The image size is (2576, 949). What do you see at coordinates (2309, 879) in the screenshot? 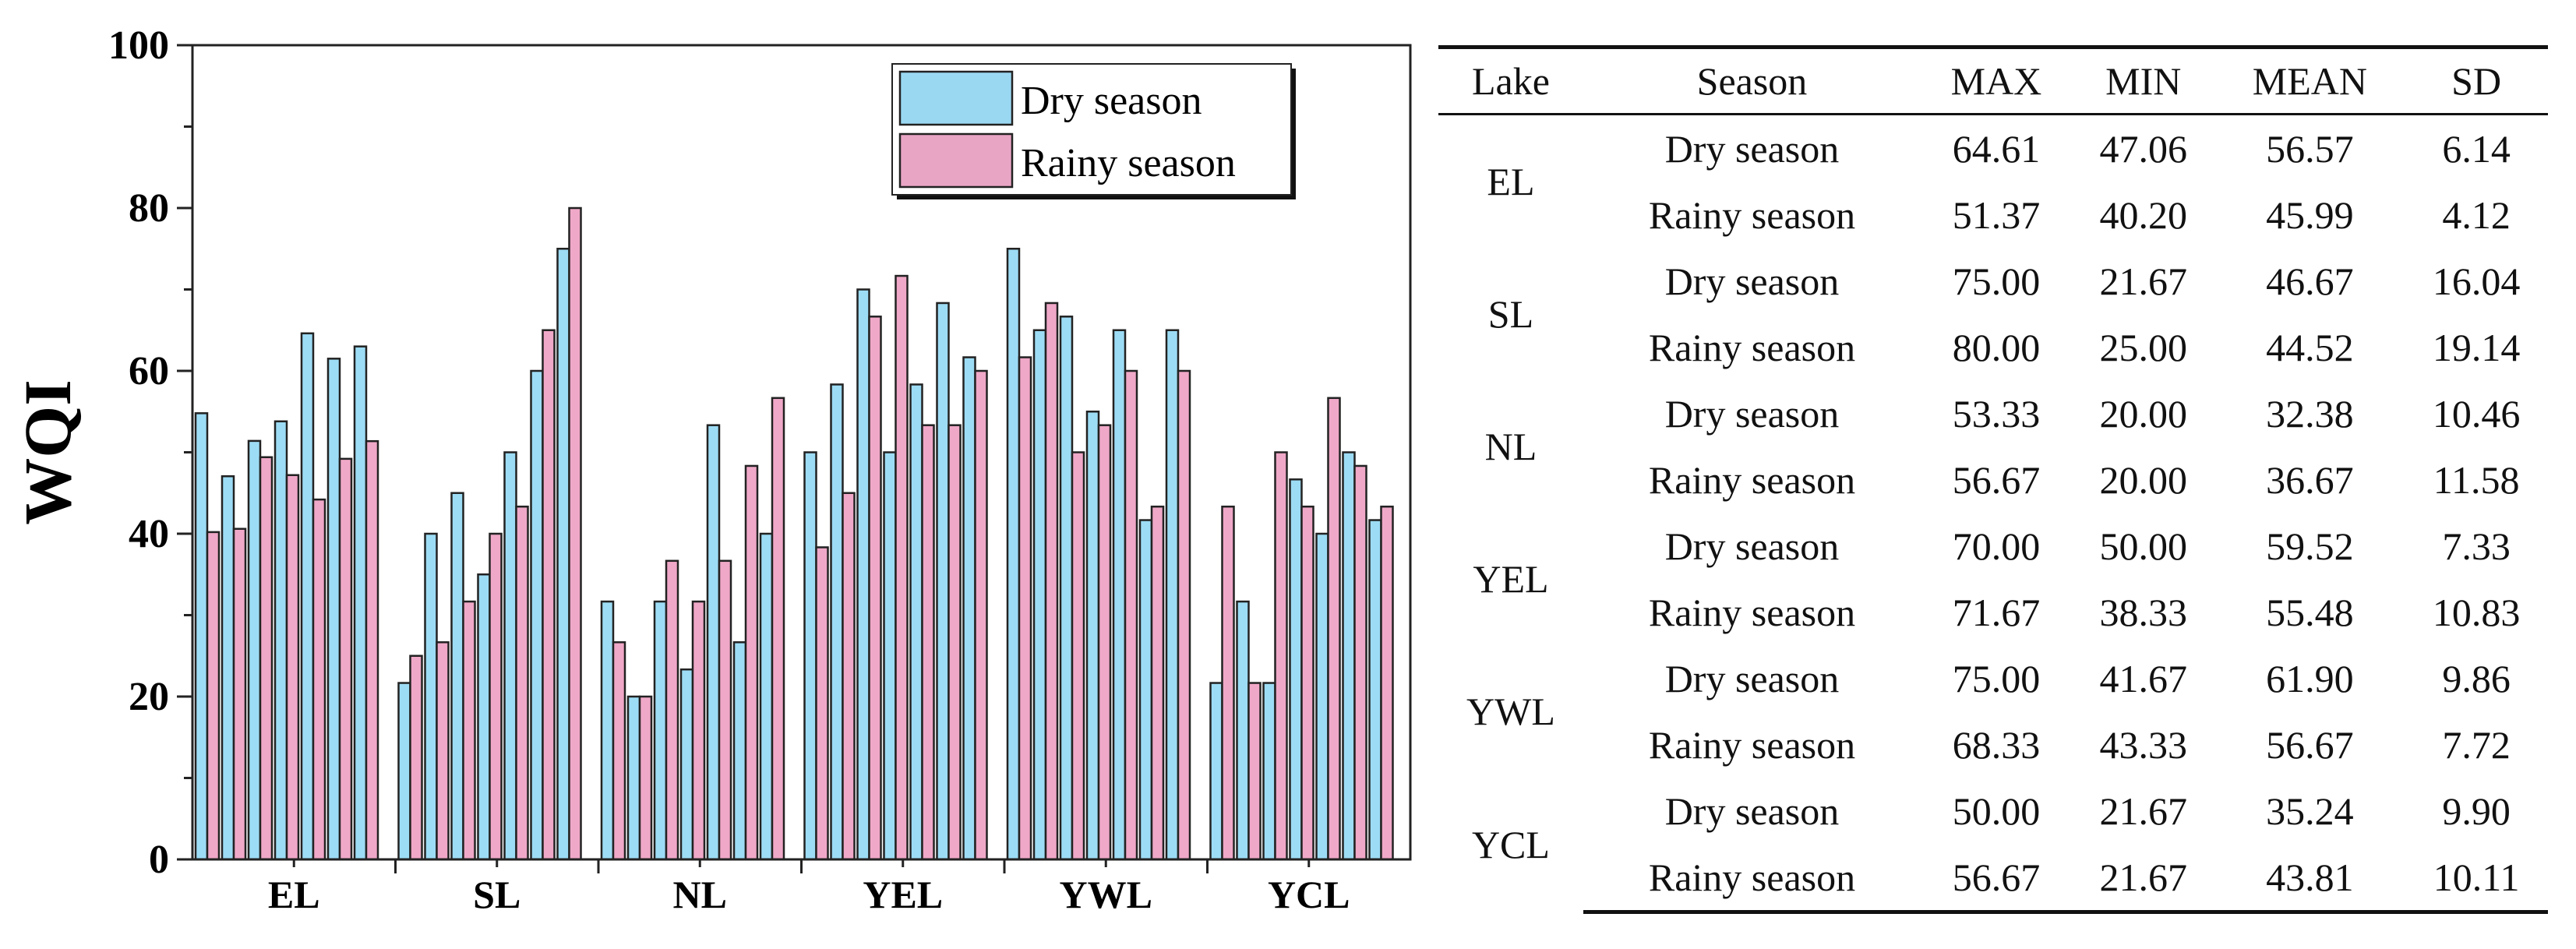
I see `value-cell: 43.81` at bounding box center [2309, 879].